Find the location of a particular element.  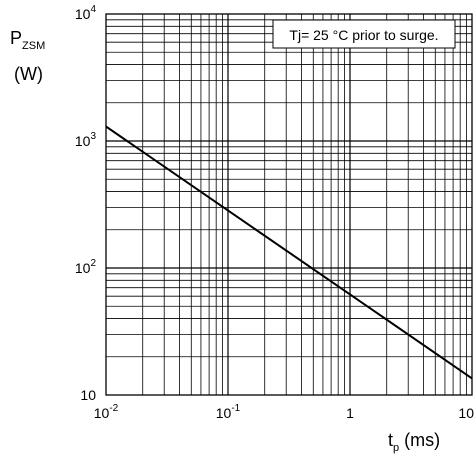

y-tick-labels: 10 10² 10³ 10⁴ is located at coordinates (86, 203).